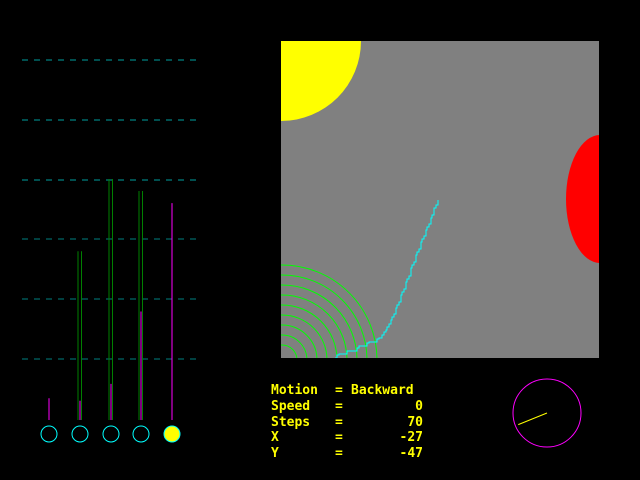 This screenshot has width=640, height=480. What do you see at coordinates (110, 311) in the screenshot?
I see `sensor-bars` at bounding box center [110, 311].